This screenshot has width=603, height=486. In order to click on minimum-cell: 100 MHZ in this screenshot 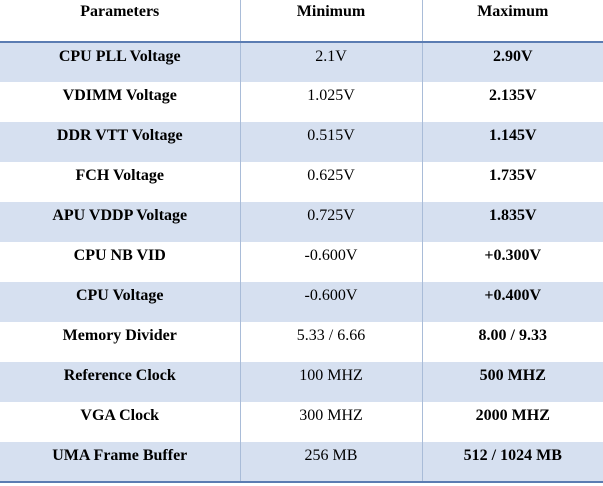, I will do `click(330, 382)`.